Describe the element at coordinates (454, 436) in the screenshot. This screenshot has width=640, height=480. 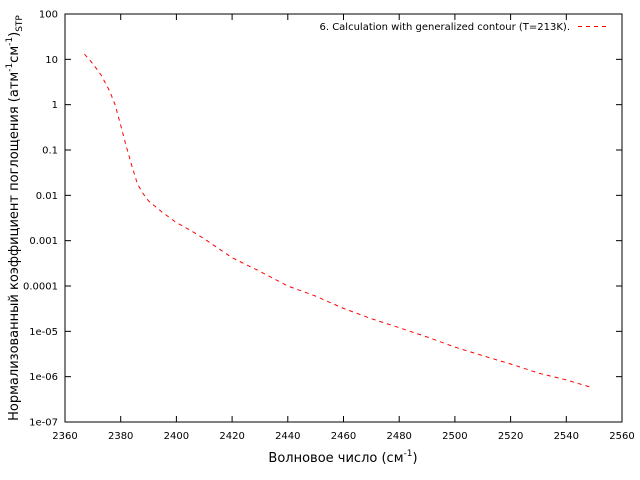
I see `x-tick-label: 2500` at that location.